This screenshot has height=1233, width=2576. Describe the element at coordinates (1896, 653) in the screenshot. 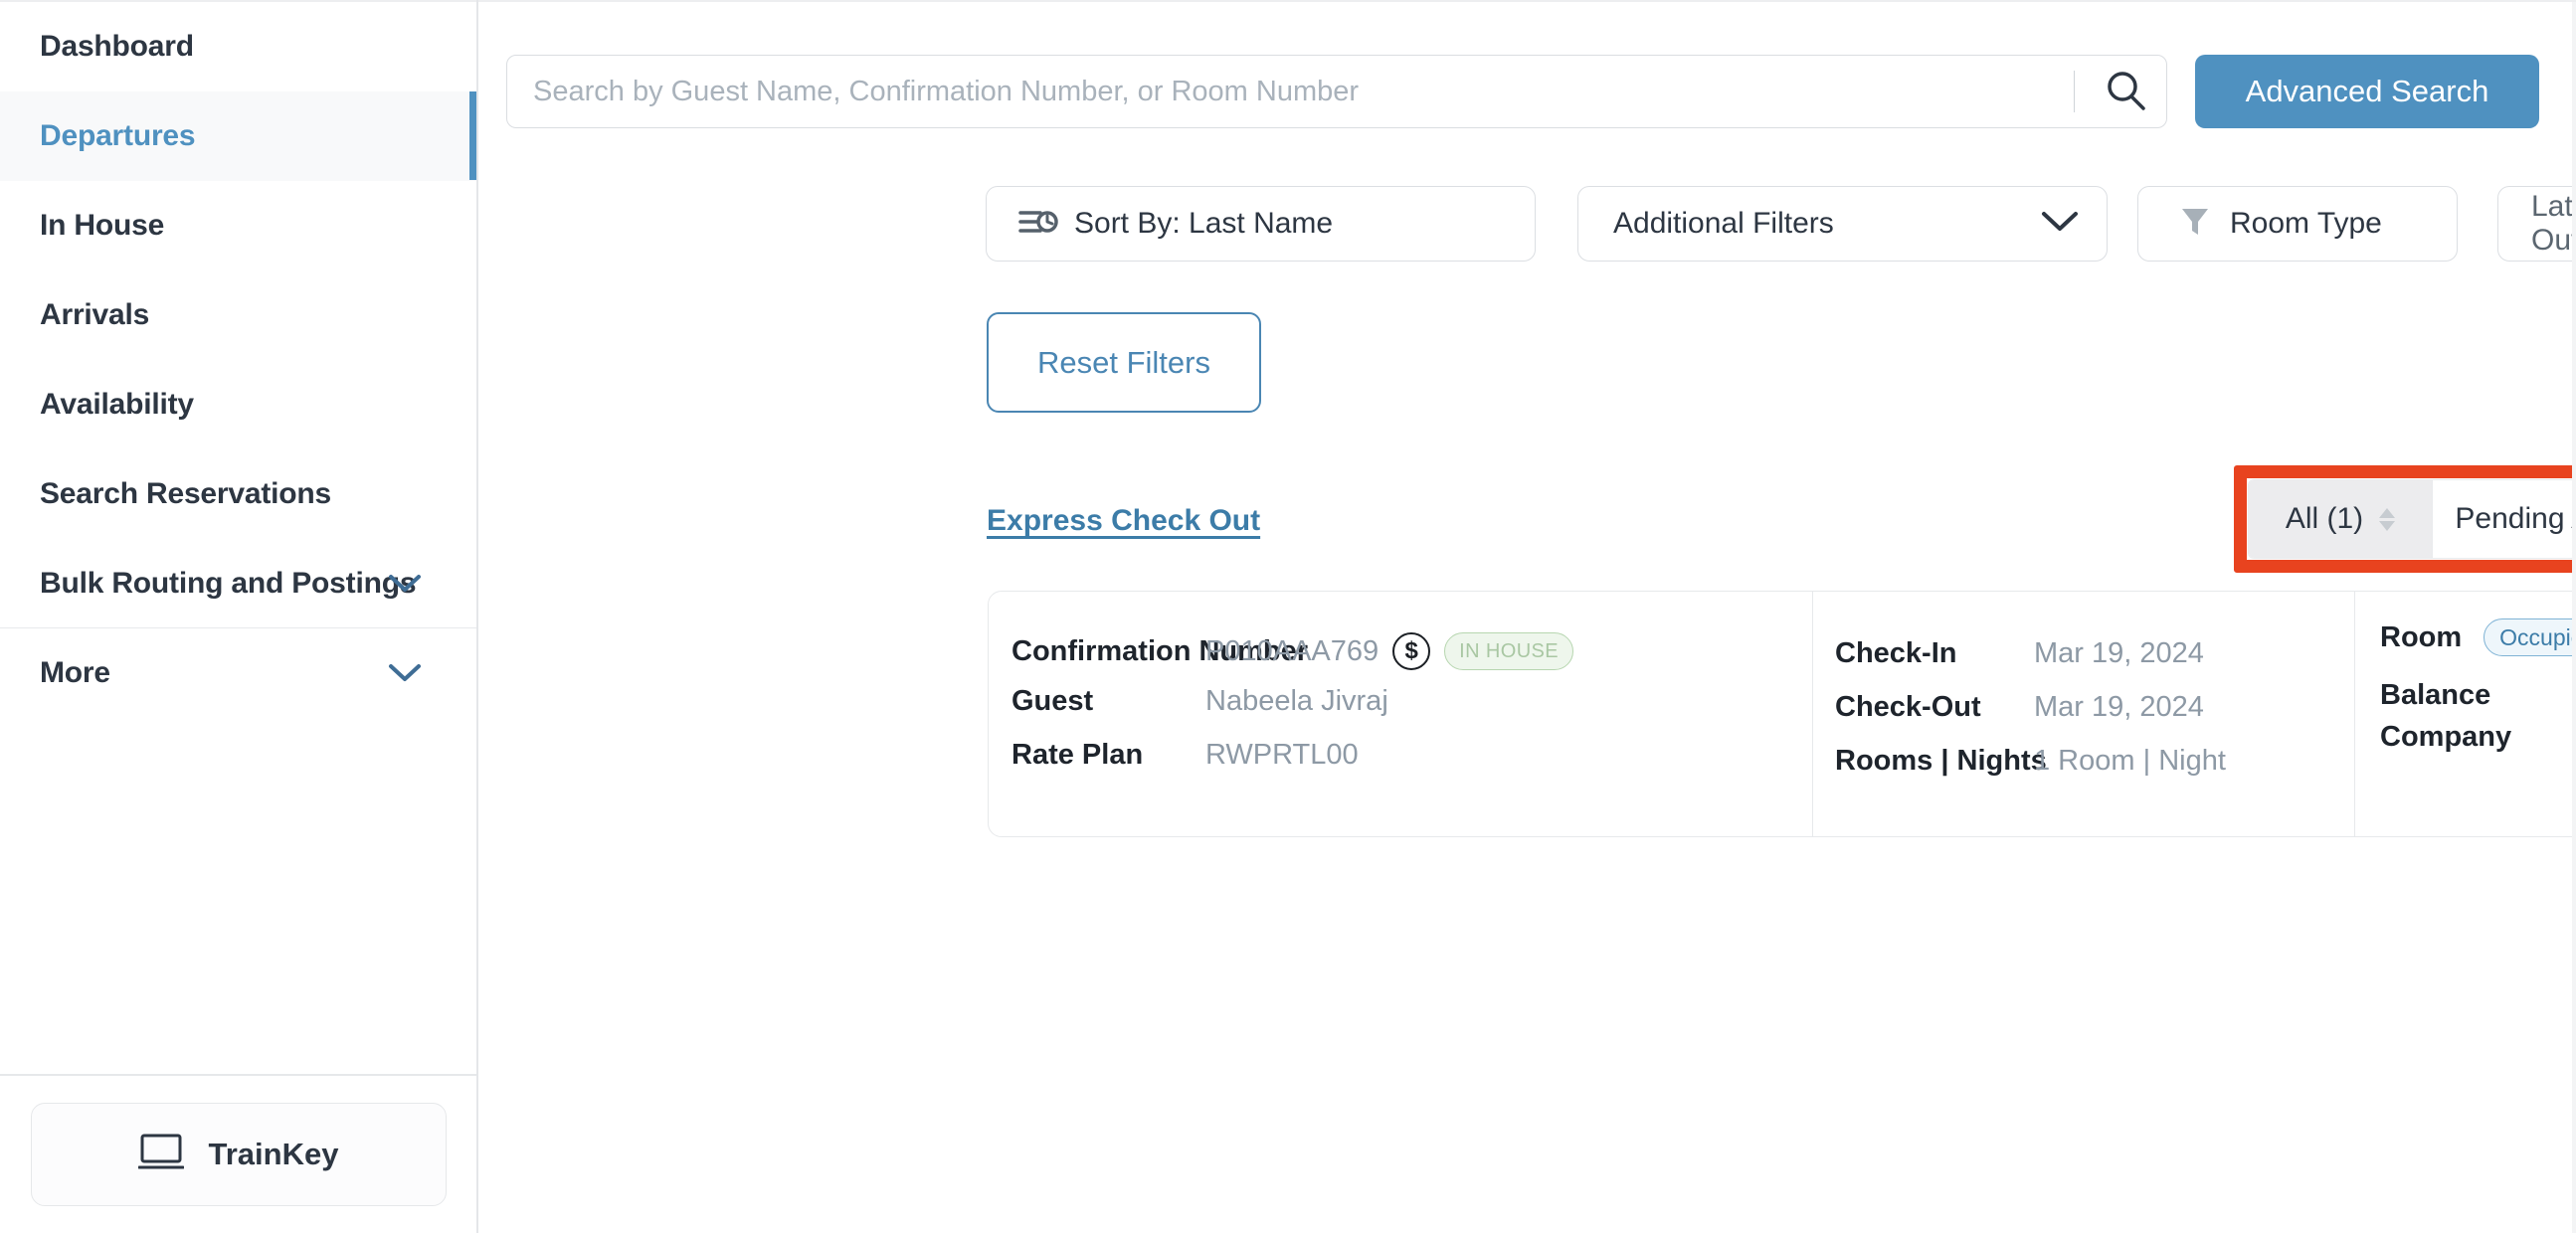

I see `check-in-label: Check-In` at that location.